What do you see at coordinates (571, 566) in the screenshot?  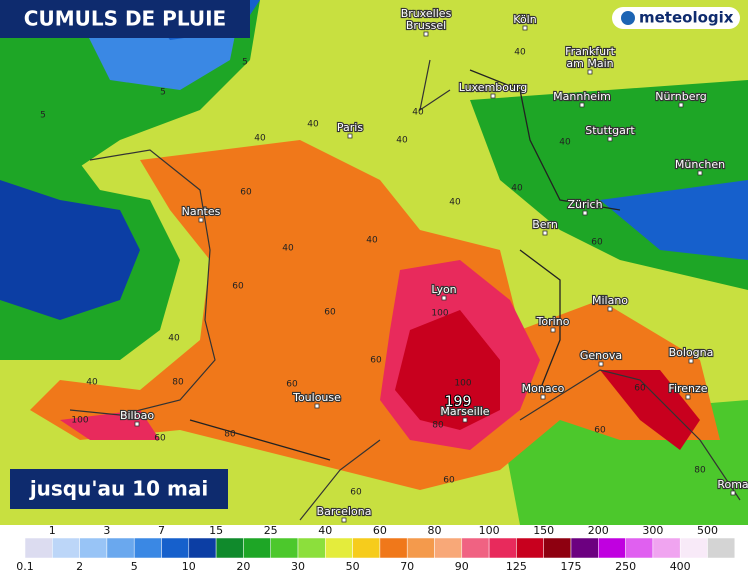 I see `legend-label: 175` at bounding box center [571, 566].